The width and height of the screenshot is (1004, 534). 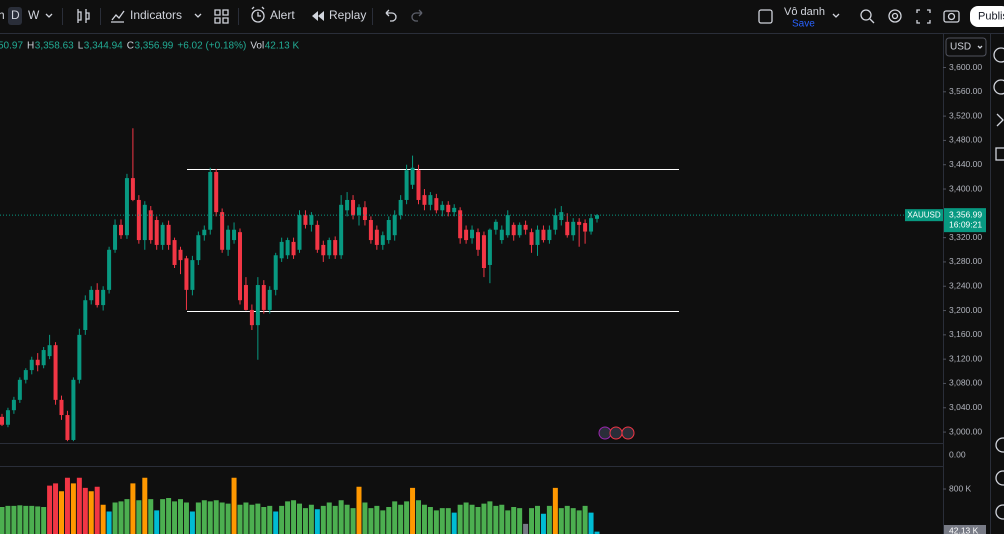 I want to click on publish-label: Publis, so click(x=991, y=16).